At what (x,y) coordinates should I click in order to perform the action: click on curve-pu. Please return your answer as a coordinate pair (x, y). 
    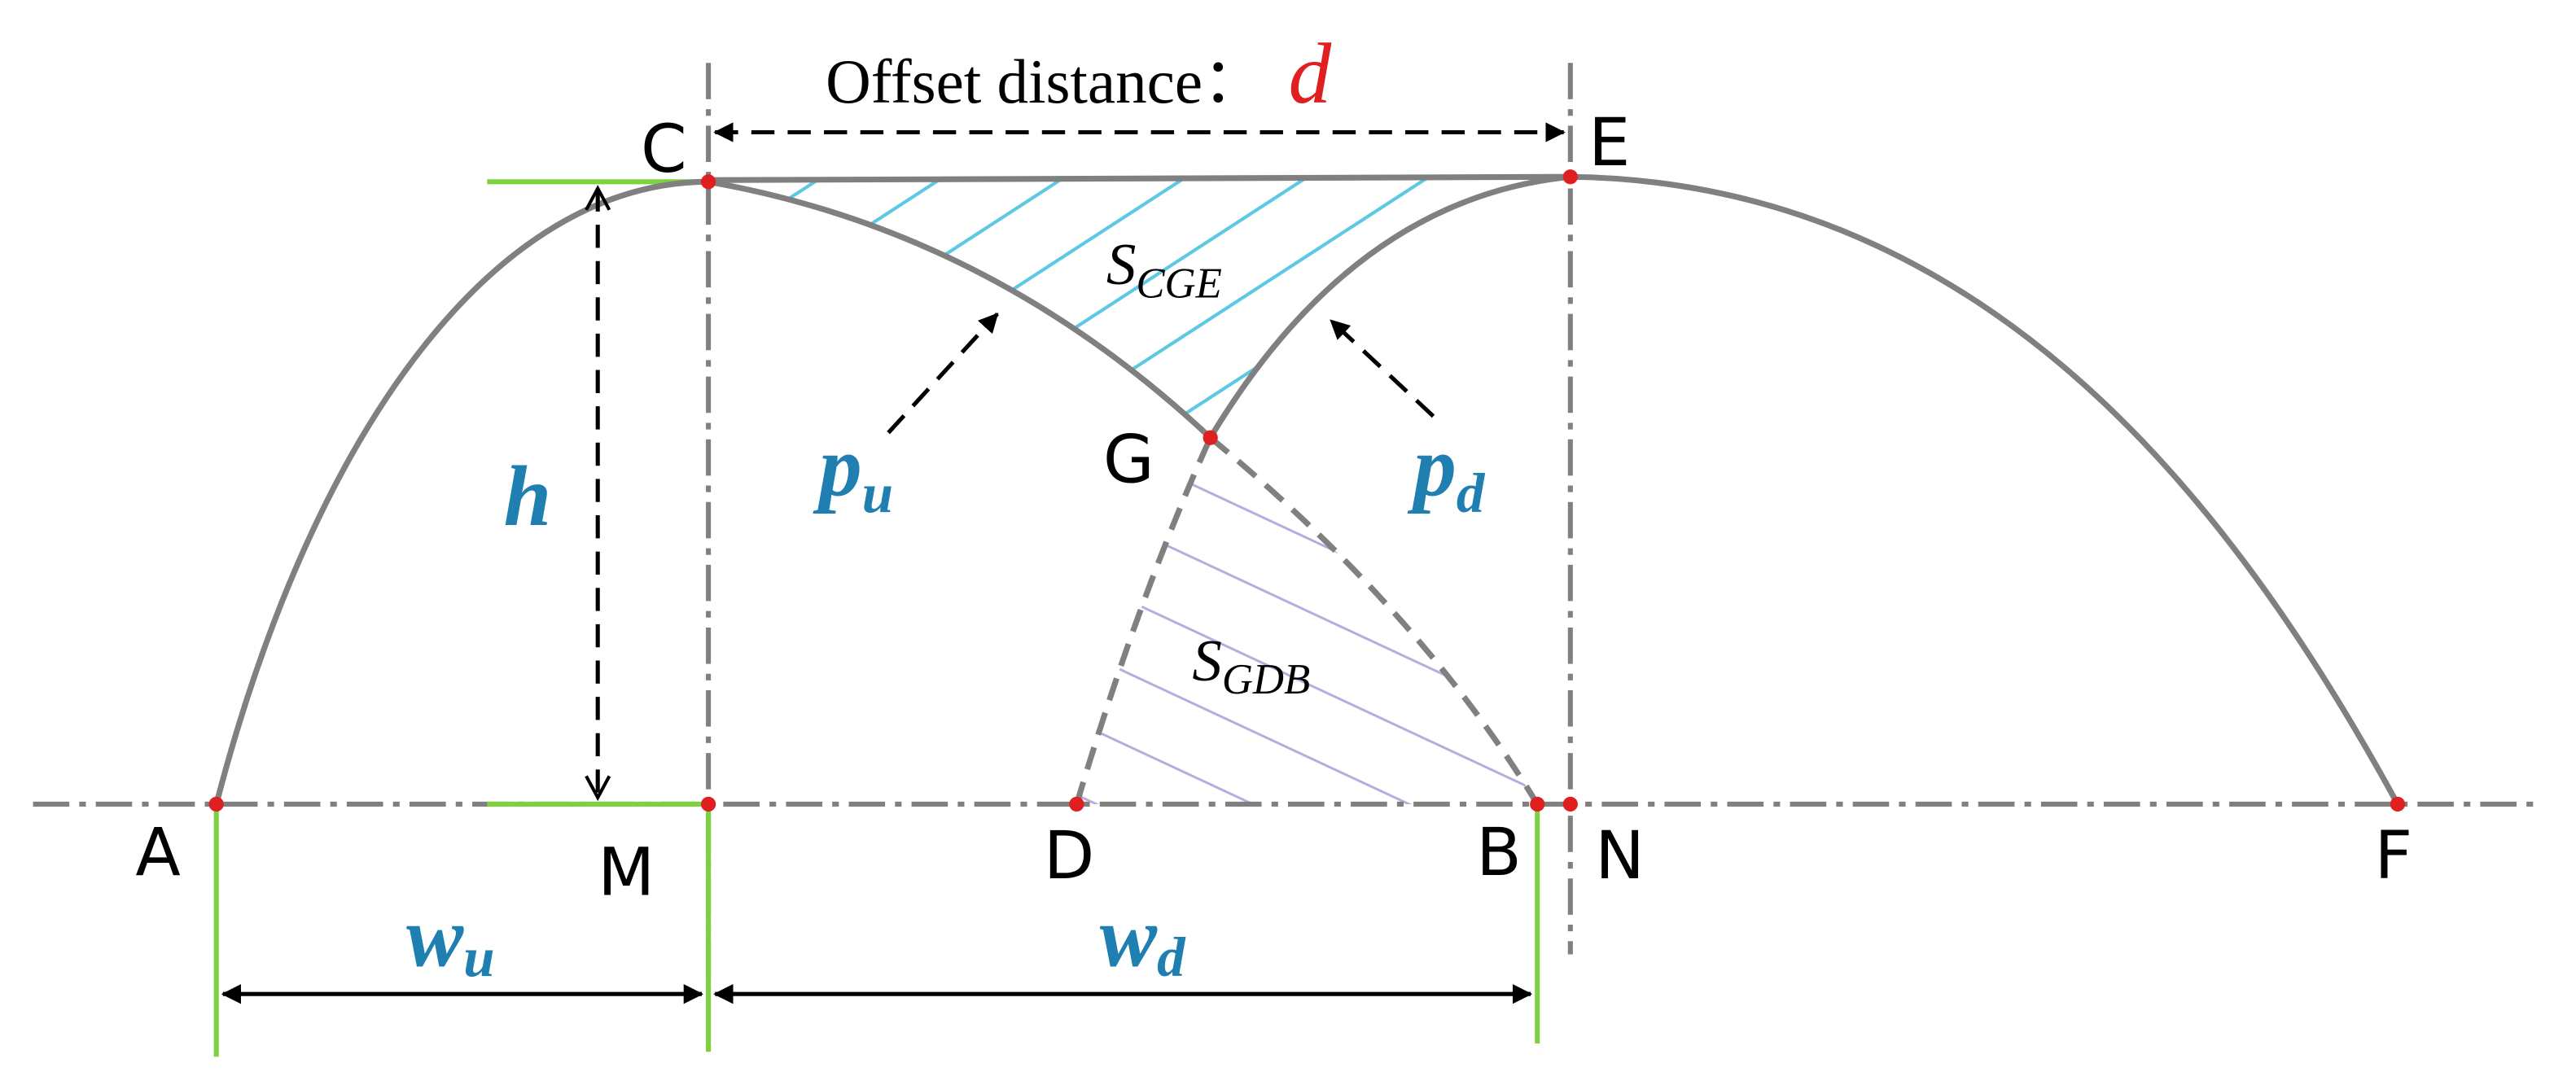
    Looking at the image, I should click on (960, 309).